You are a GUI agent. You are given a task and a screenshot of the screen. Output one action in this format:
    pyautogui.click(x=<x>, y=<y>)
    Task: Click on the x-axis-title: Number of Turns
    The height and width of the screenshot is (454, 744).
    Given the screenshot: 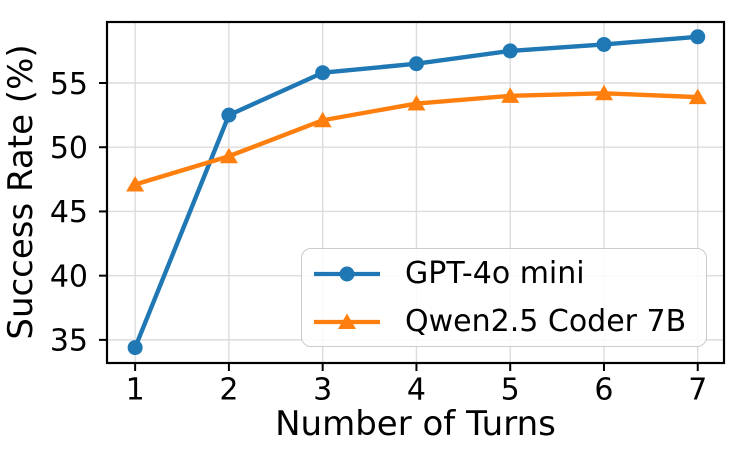 What is the action you would take?
    pyautogui.click(x=415, y=424)
    